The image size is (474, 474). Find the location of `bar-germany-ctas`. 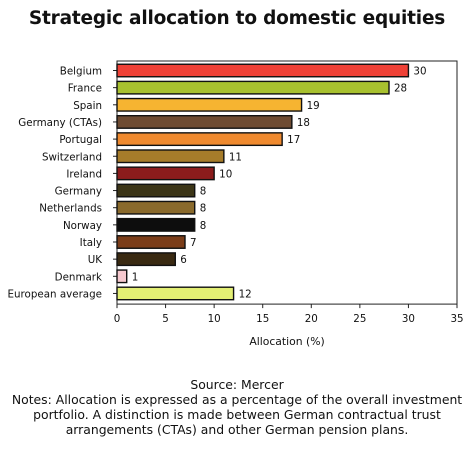

bar-germany-ctas is located at coordinates (204, 121).